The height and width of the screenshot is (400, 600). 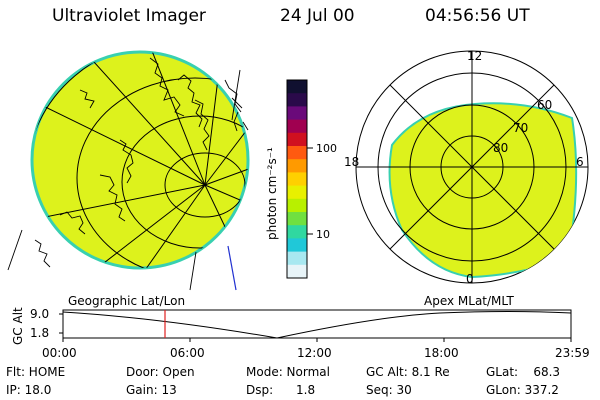 What do you see at coordinates (29, 390) in the screenshot?
I see `ip-value: IP: 18.0` at bounding box center [29, 390].